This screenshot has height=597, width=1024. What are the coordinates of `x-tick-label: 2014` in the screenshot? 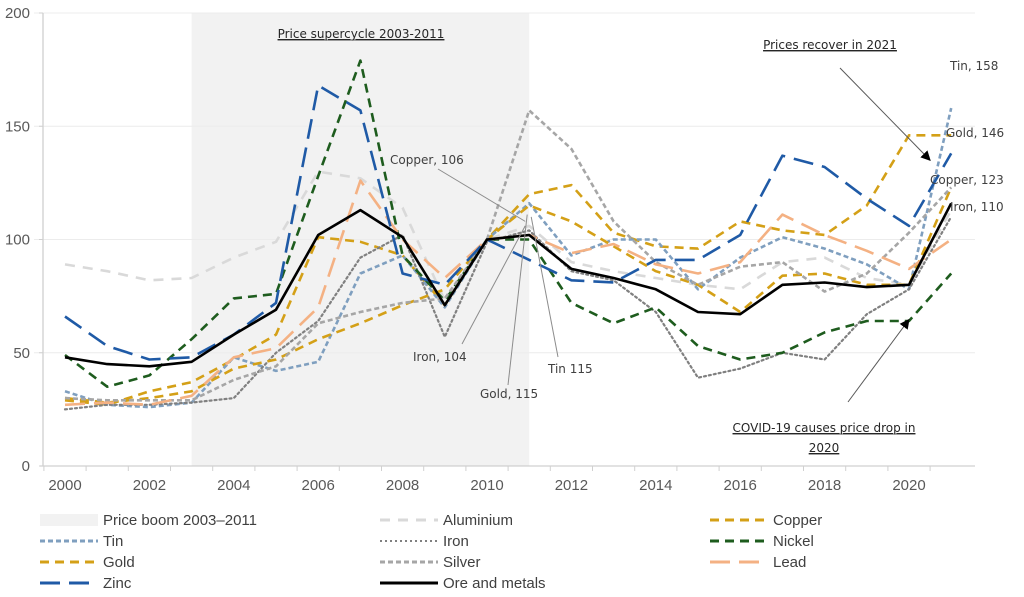 It's located at (655, 485).